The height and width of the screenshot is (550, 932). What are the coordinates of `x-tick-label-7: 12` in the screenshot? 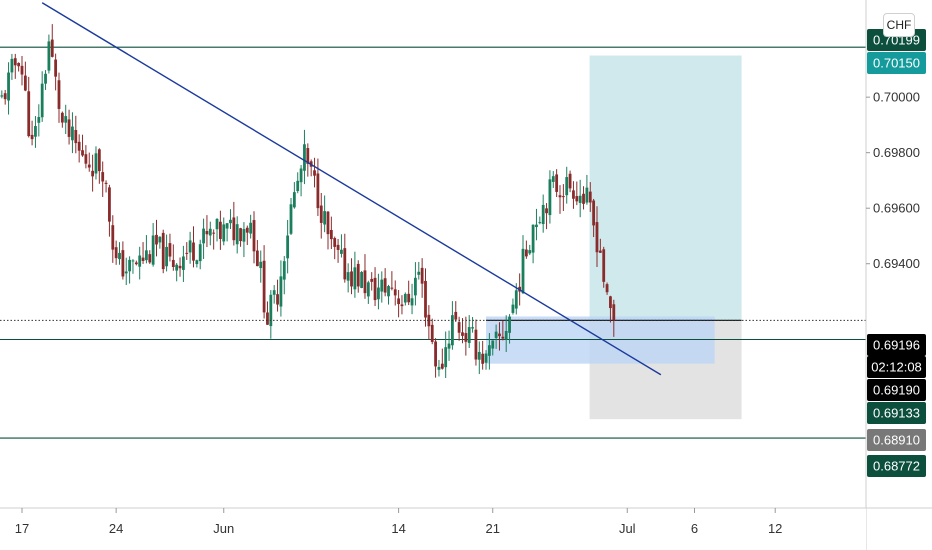 It's located at (775, 528).